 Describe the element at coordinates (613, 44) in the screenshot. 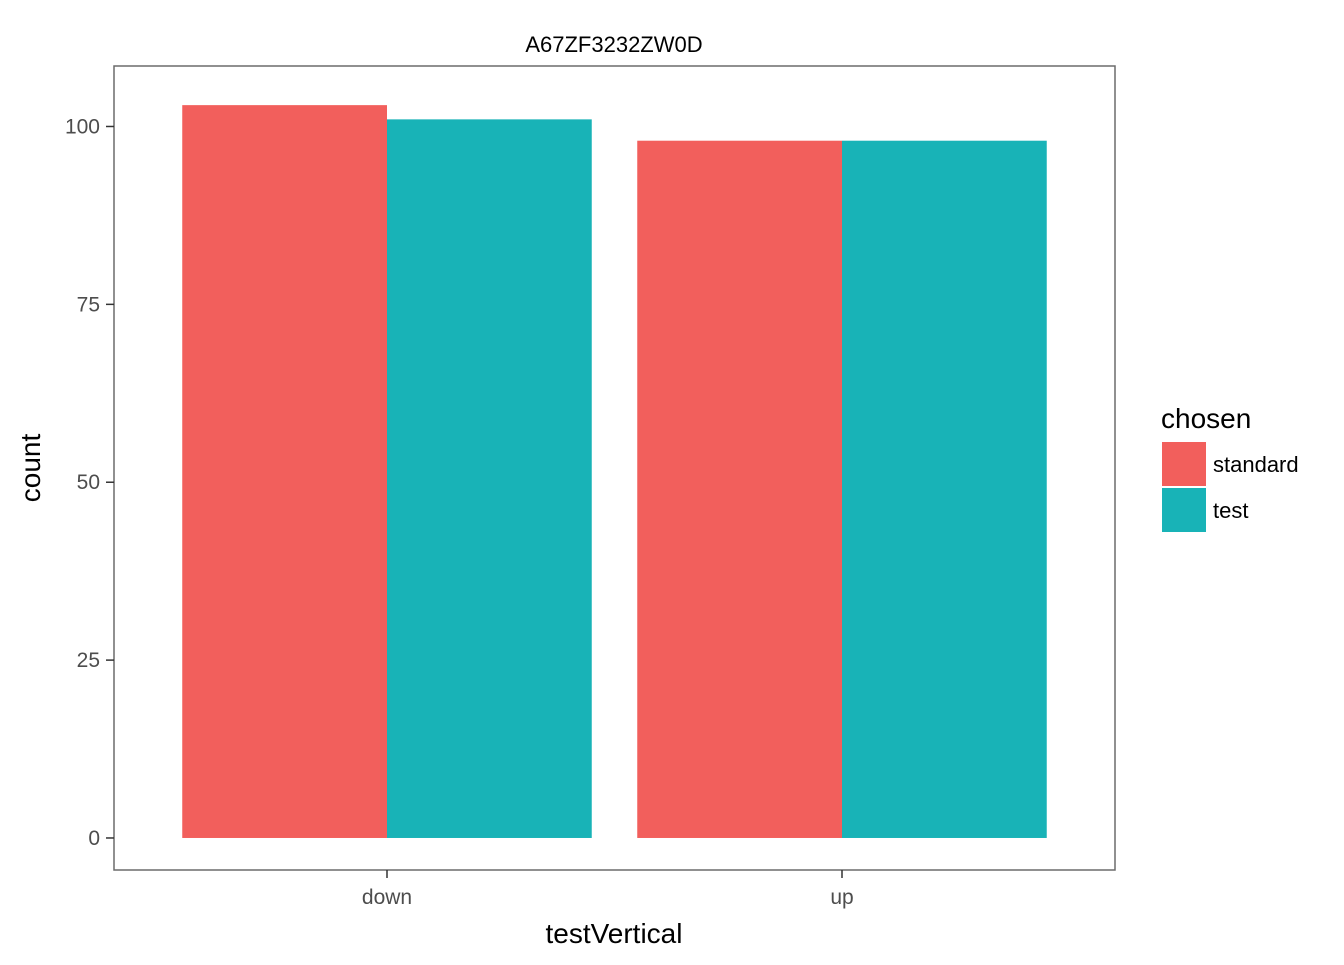

I see `chart-title: A67ZF3232ZW0D` at that location.